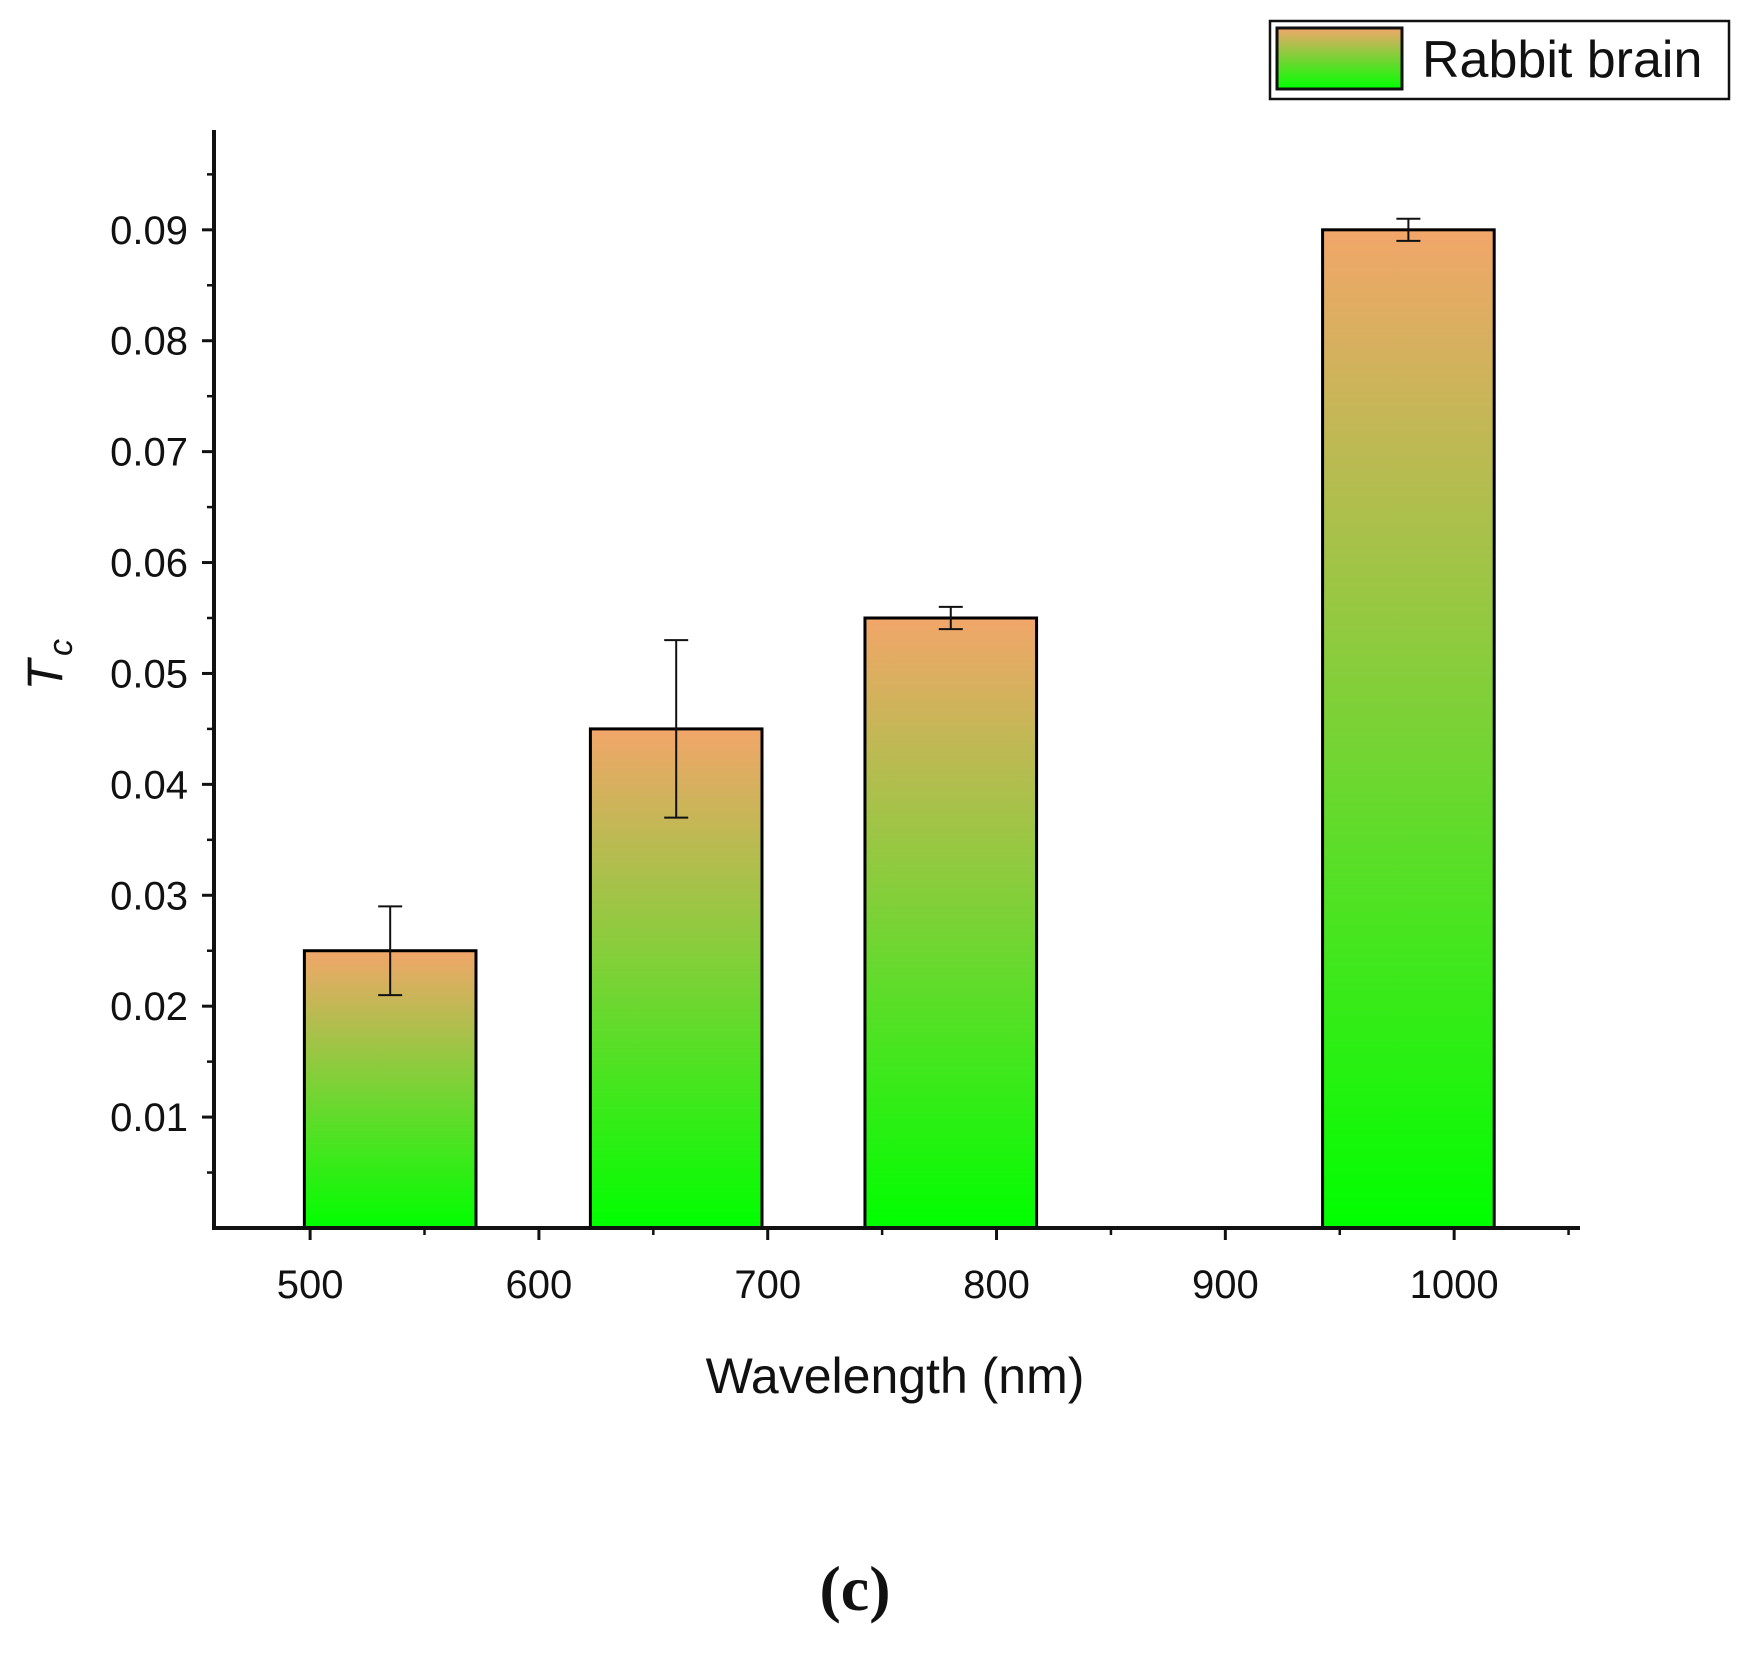  Describe the element at coordinates (45, 674) in the screenshot. I see `y-axis-title-main: T` at that location.